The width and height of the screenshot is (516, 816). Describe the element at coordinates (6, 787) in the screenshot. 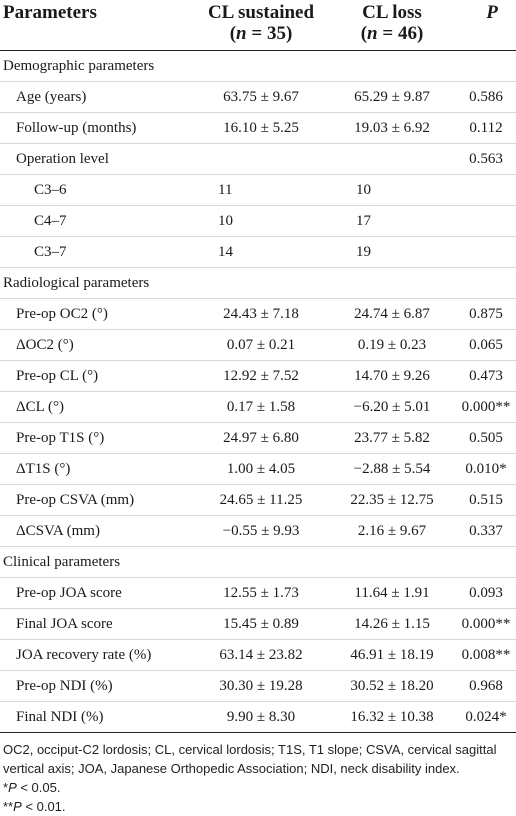

I see `footnote-1-prefix: *` at that location.